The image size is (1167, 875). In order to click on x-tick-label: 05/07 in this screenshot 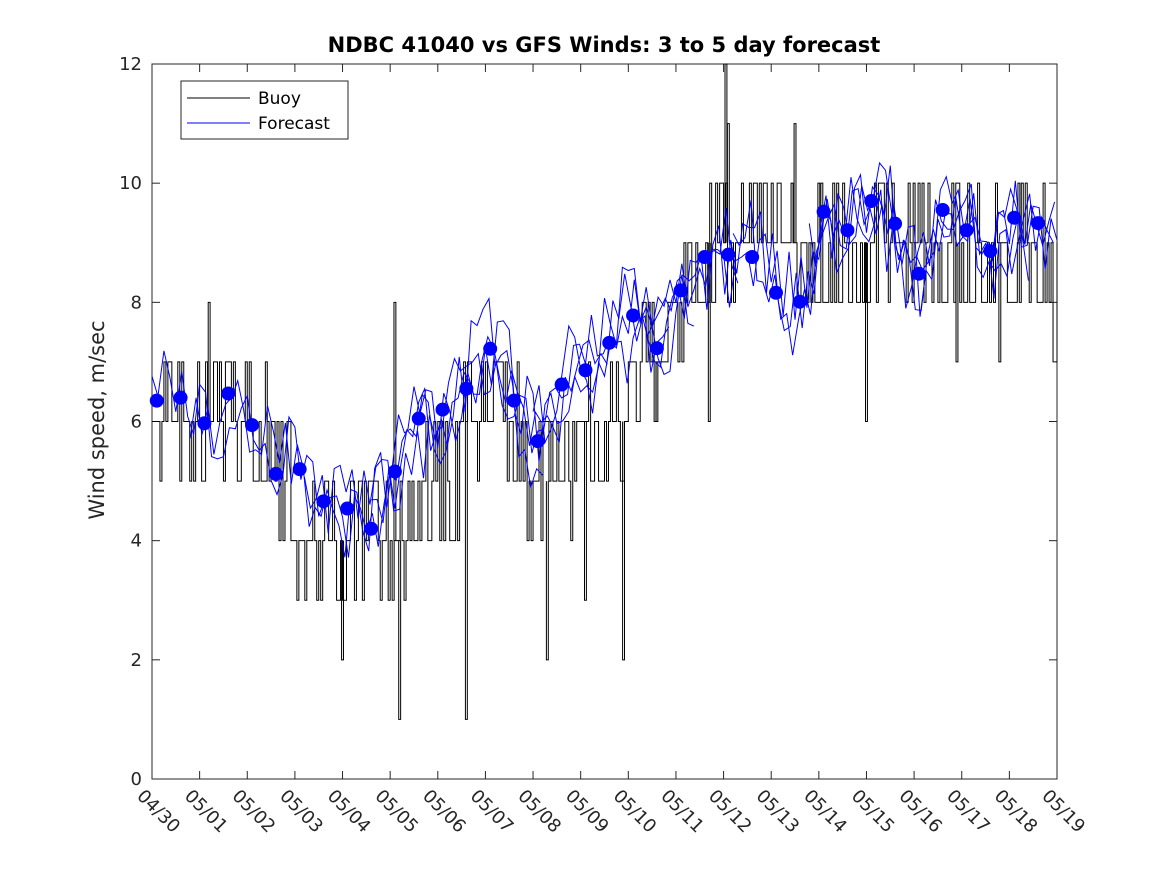, I will do `click(492, 812)`.